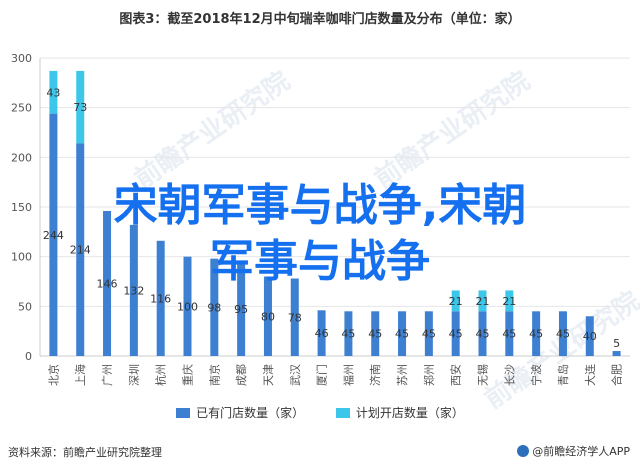  I want to click on data-label-planned: 73, so click(80, 107).